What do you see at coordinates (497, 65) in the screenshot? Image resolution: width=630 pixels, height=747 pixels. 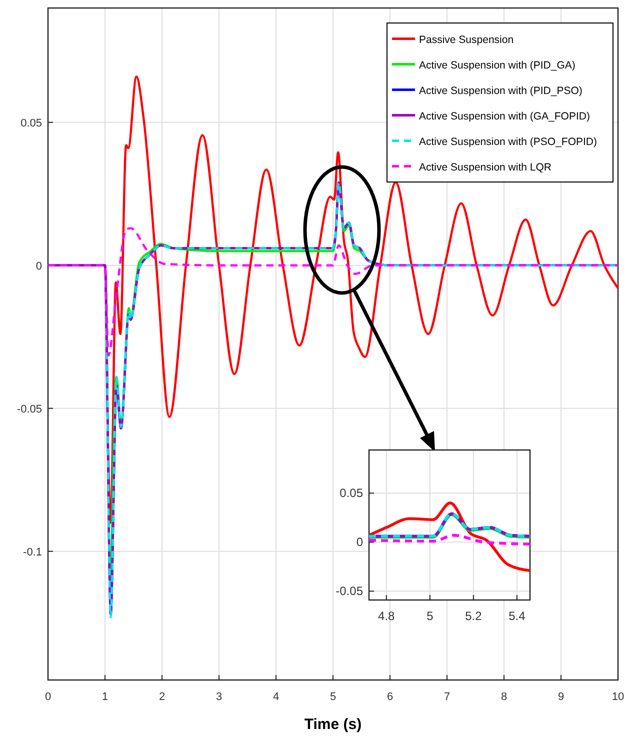 I see `legend-label: Active Suspension with (PID_GA)` at bounding box center [497, 65].